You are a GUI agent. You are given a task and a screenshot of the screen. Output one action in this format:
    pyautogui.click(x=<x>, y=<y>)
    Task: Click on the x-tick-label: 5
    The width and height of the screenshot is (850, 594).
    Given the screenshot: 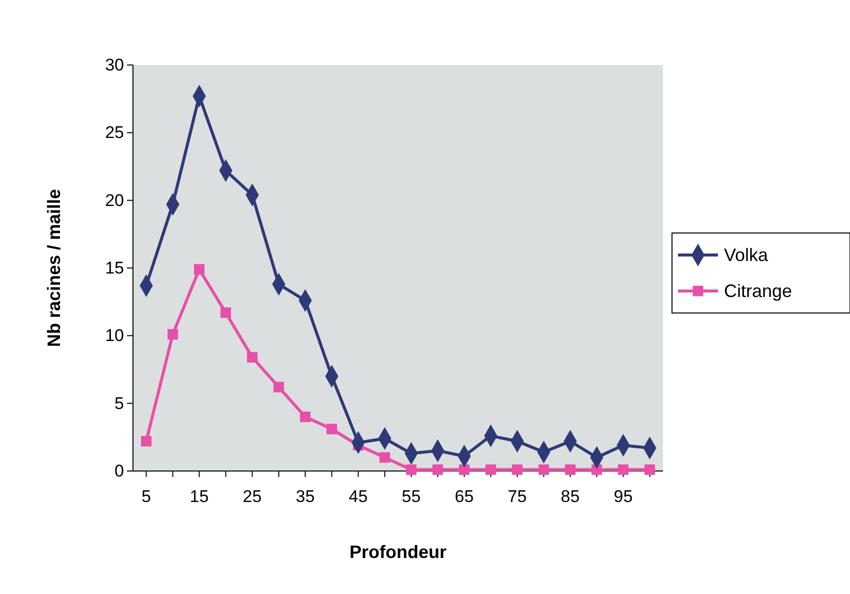 What is the action you would take?
    pyautogui.click(x=146, y=496)
    